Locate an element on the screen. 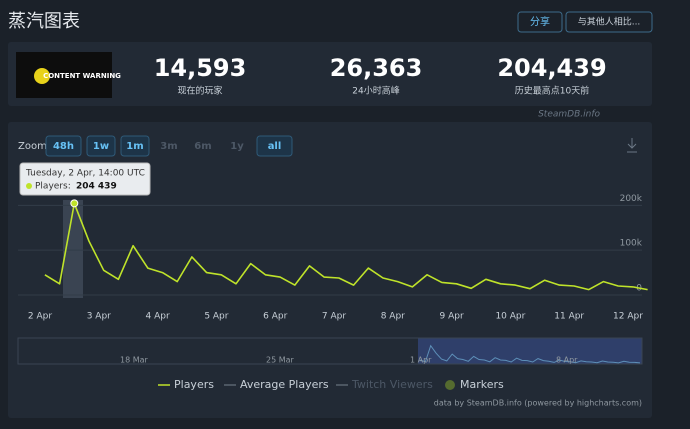  zoom-button-label: all is located at coordinates (275, 146).